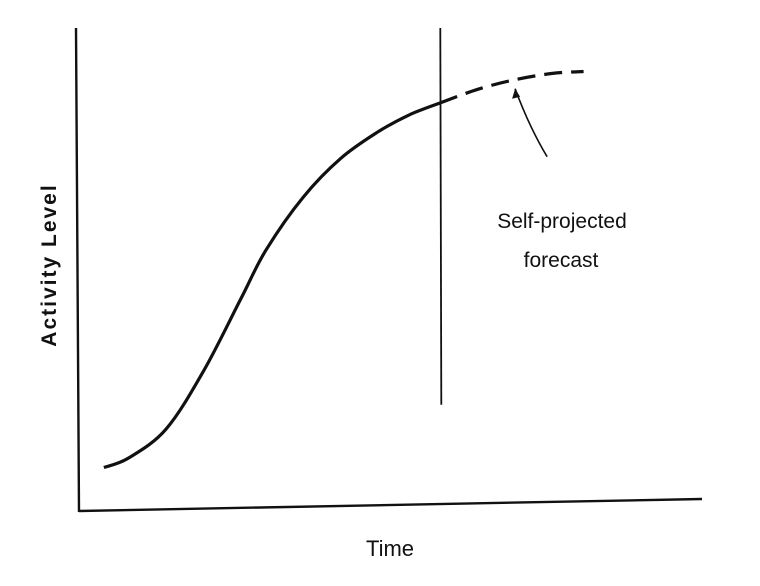  I want to click on x-axis-label: Time, so click(390, 548).